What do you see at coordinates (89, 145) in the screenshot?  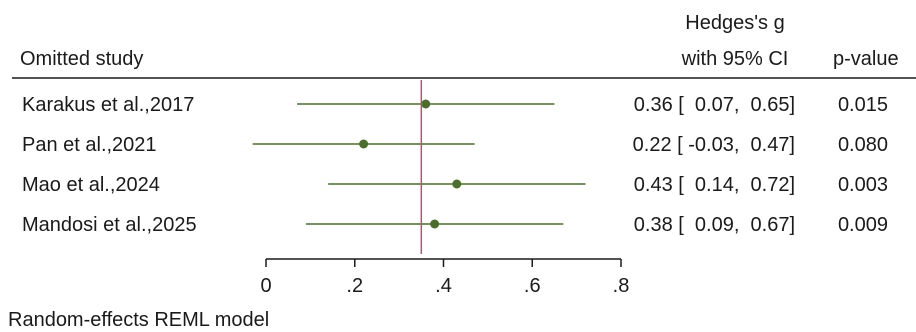 I see `study-label: Pan et al.,2021` at bounding box center [89, 145].